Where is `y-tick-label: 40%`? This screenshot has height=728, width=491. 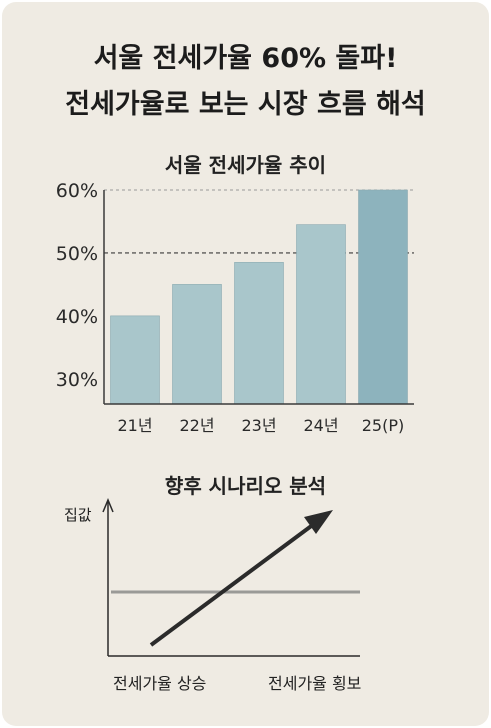
y-tick-label: 40% is located at coordinates (77, 317).